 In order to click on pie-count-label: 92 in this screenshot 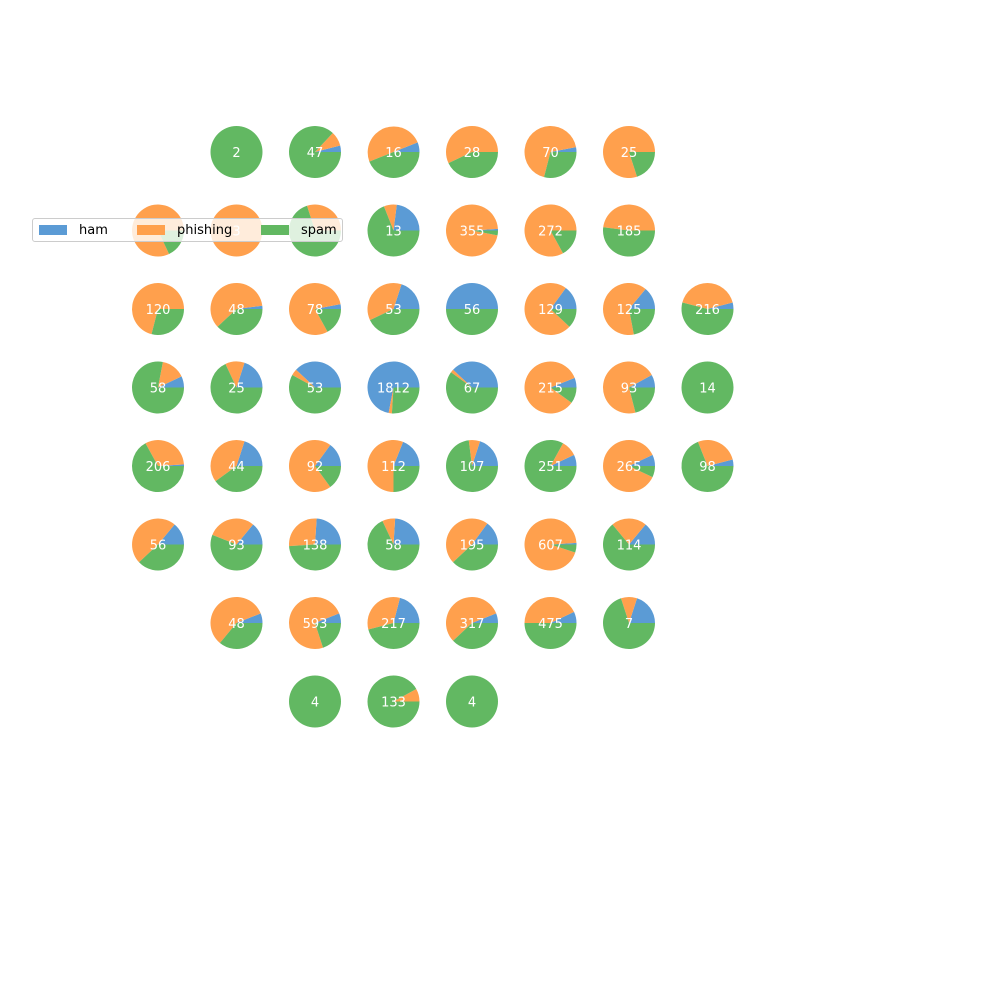, I will do `click(315, 467)`.